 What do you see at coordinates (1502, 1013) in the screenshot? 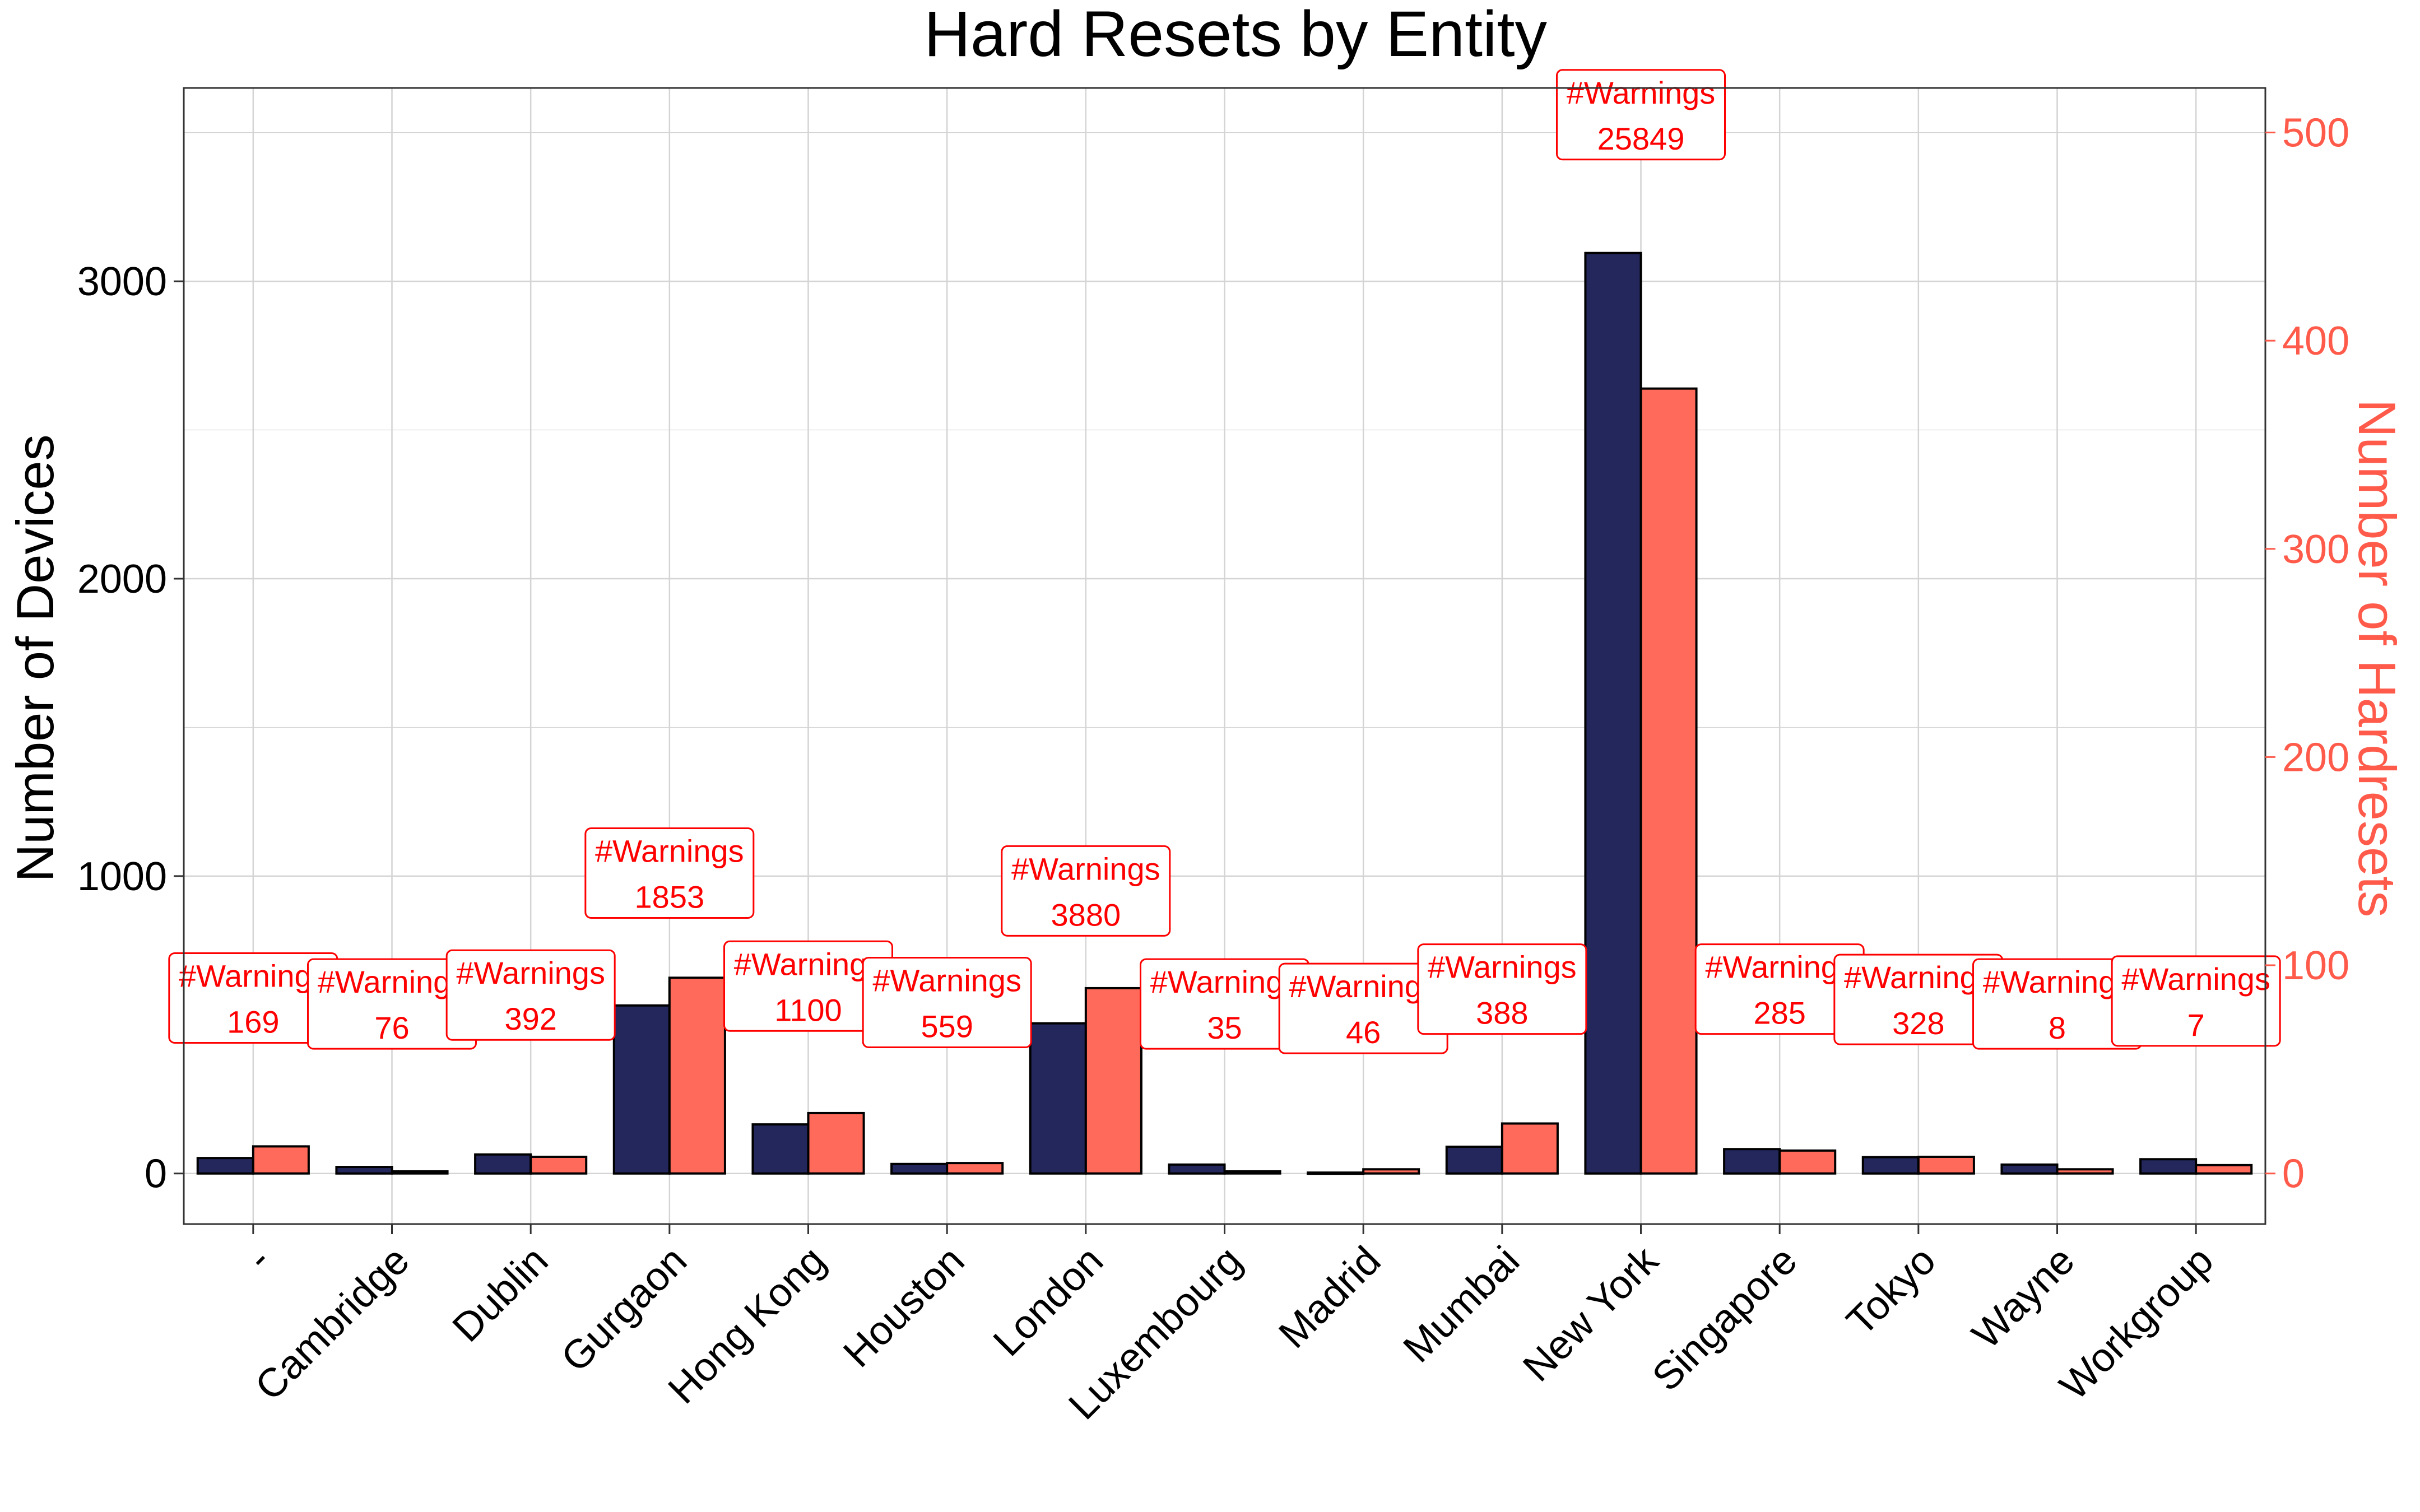
I see `warning-annotation-value: 388` at bounding box center [1502, 1013].